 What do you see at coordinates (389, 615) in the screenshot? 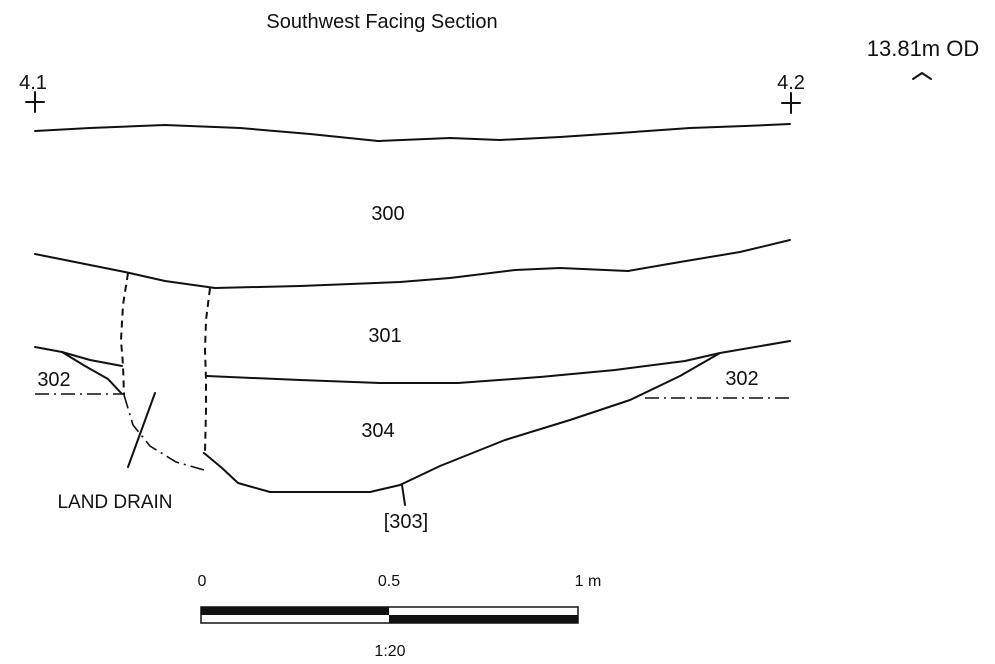
I see `scale-bar` at bounding box center [389, 615].